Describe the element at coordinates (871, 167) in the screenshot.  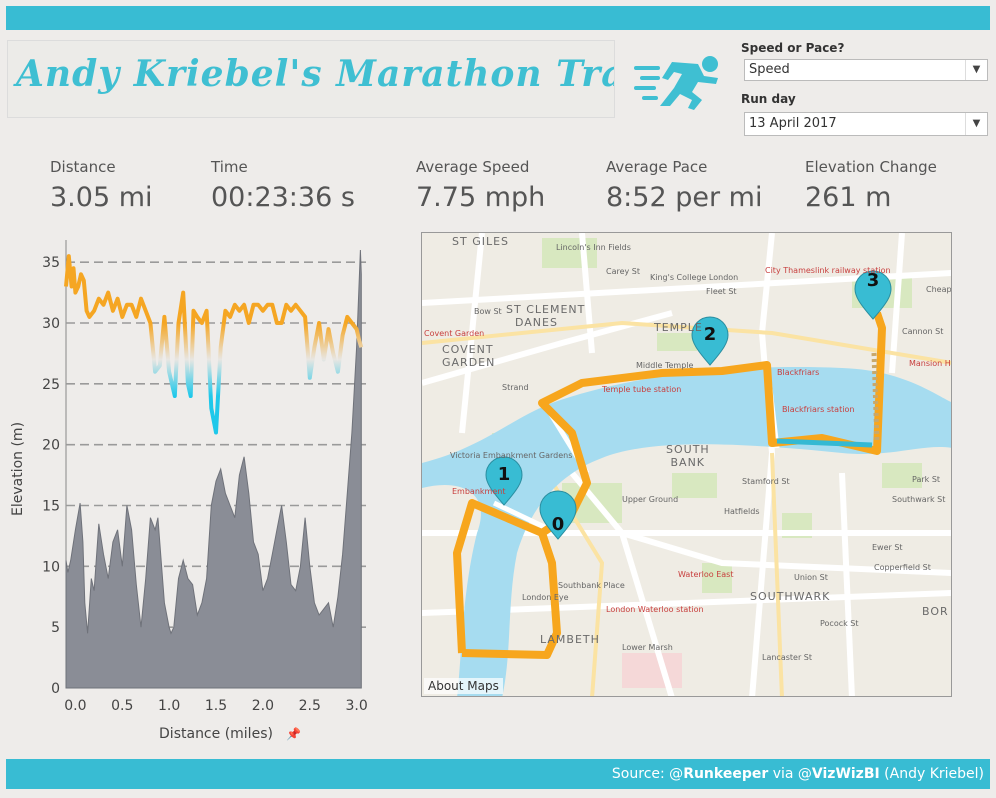
I see `kpi-label: Elevation Change` at that location.